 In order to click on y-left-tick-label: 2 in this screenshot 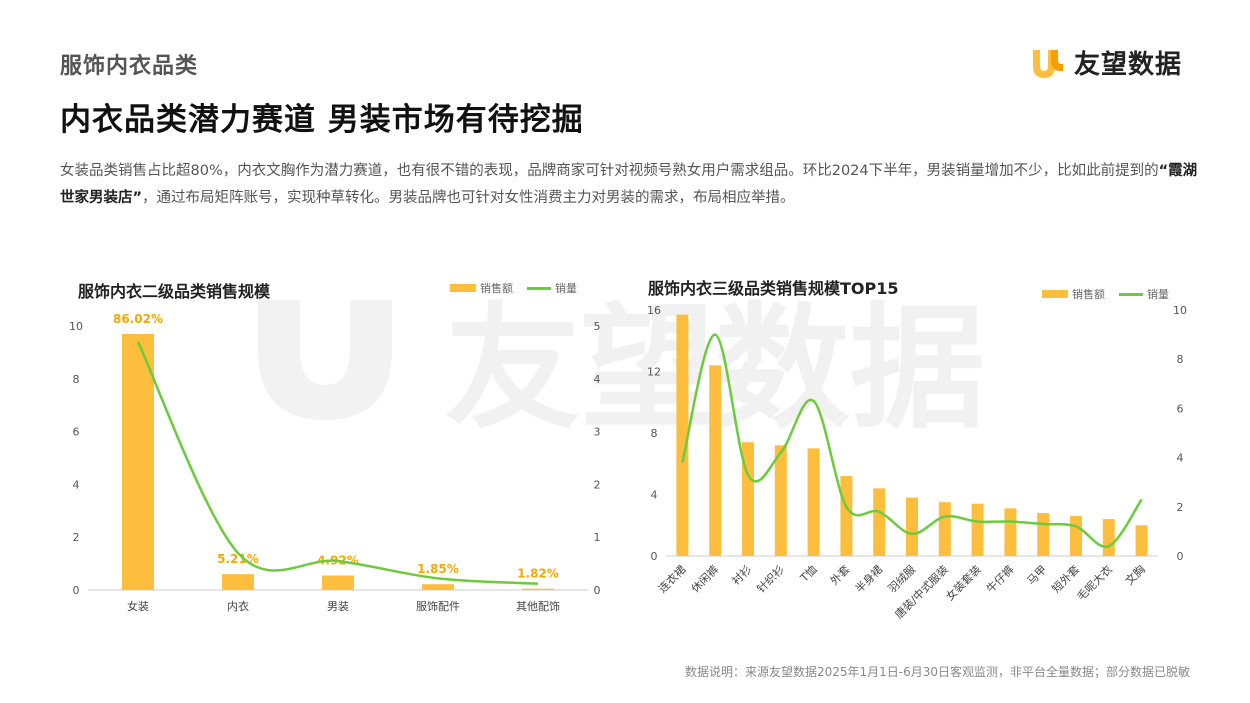, I will do `click(76, 537)`.